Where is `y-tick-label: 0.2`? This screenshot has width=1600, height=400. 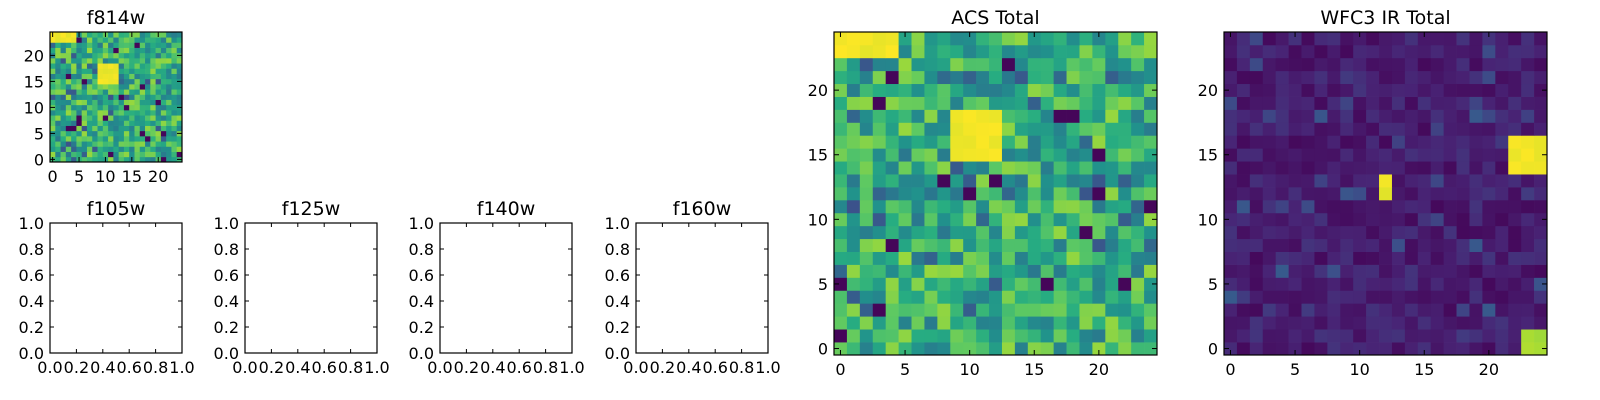
y-tick-label: 0.2 is located at coordinates (31, 327).